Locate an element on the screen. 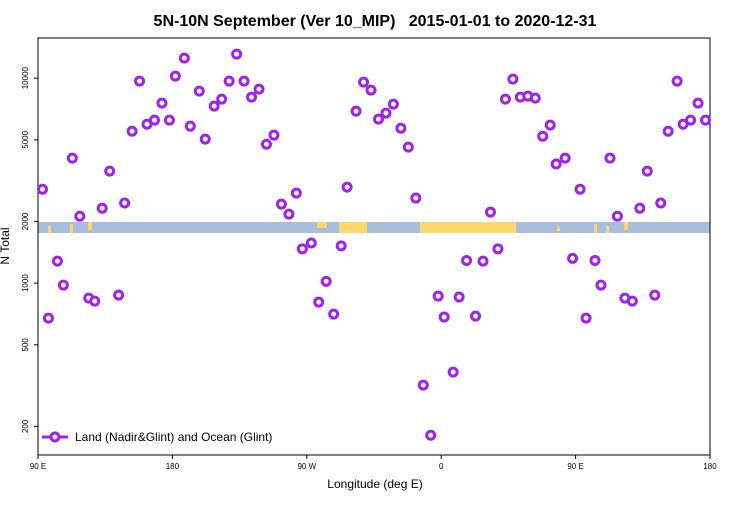 This screenshot has width=750, height=505. x-axis-label: Longitude (deg E) is located at coordinates (374, 484).